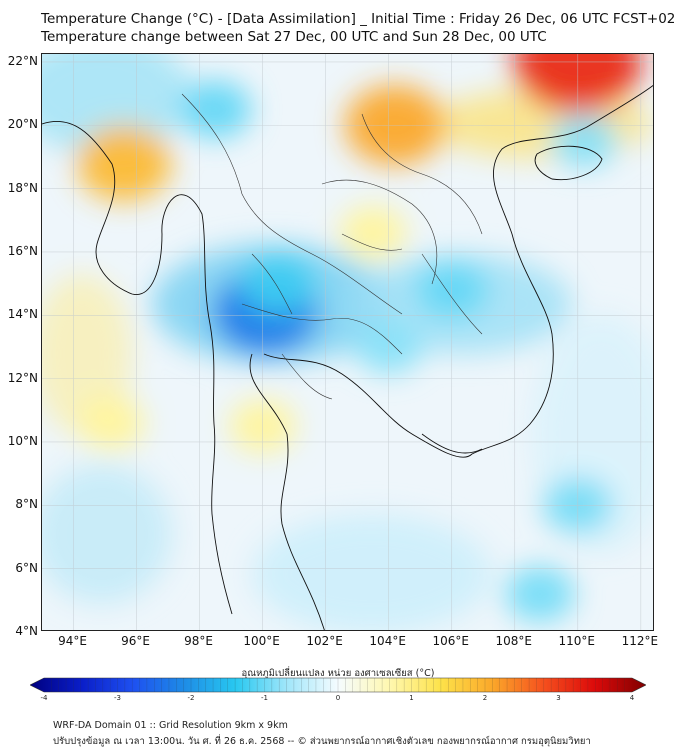  Describe the element at coordinates (584, 141) in the screenshot. I see `cold-anomaly-hainan` at that location.